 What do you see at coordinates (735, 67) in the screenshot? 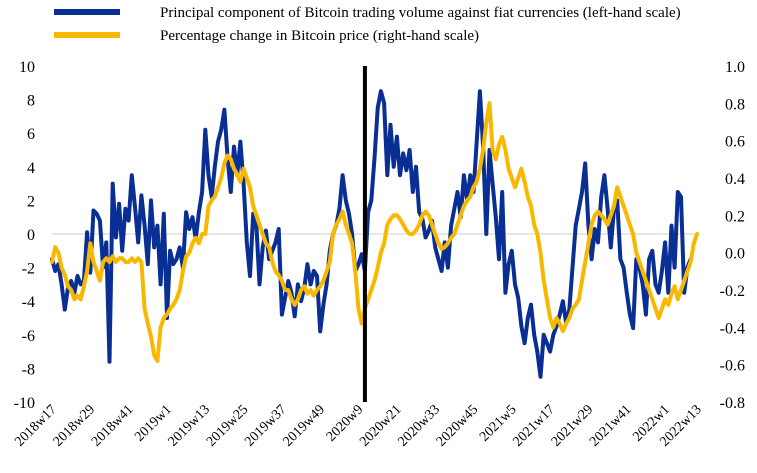
I see `right-y-tick-label: 1.0` at bounding box center [735, 67].